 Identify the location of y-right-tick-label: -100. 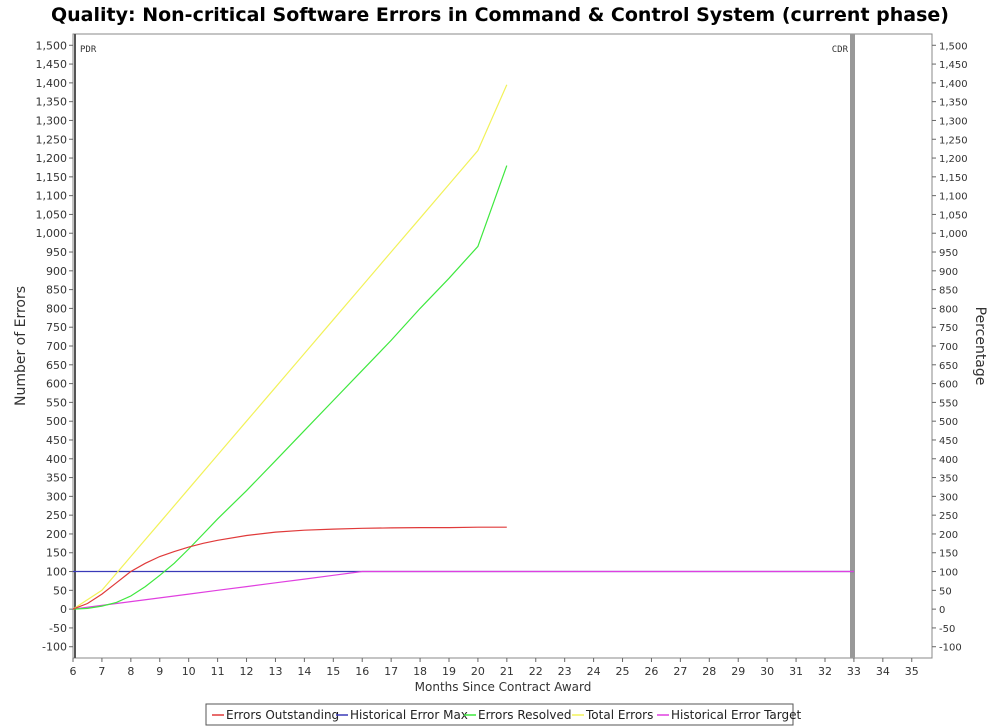
(950, 648).